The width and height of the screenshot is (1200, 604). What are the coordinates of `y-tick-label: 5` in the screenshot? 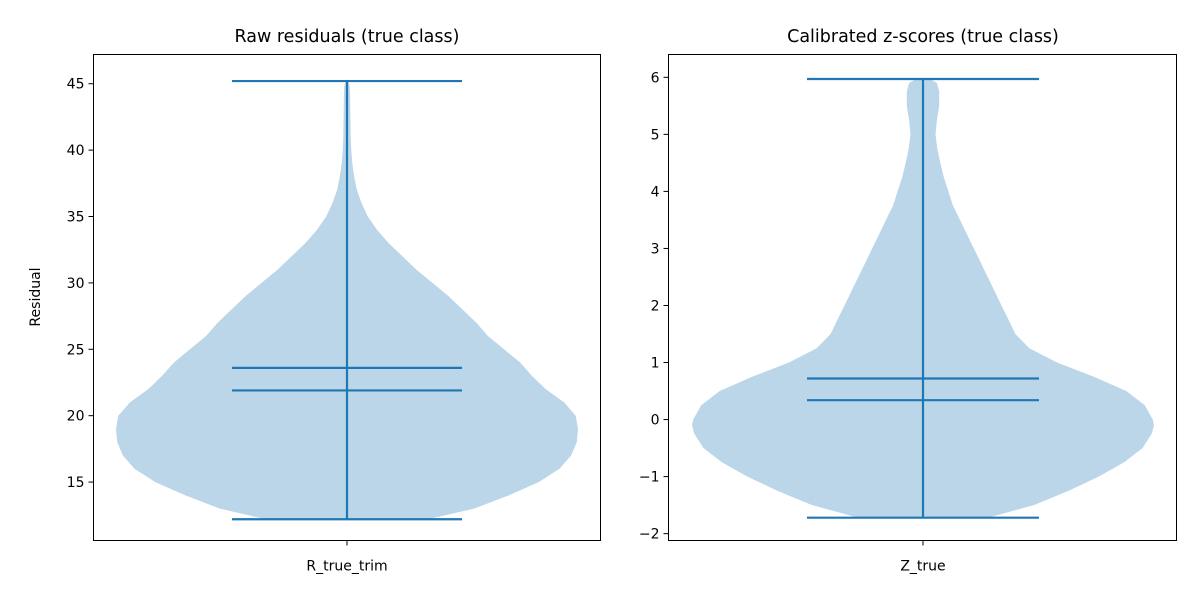 It's located at (655, 135).